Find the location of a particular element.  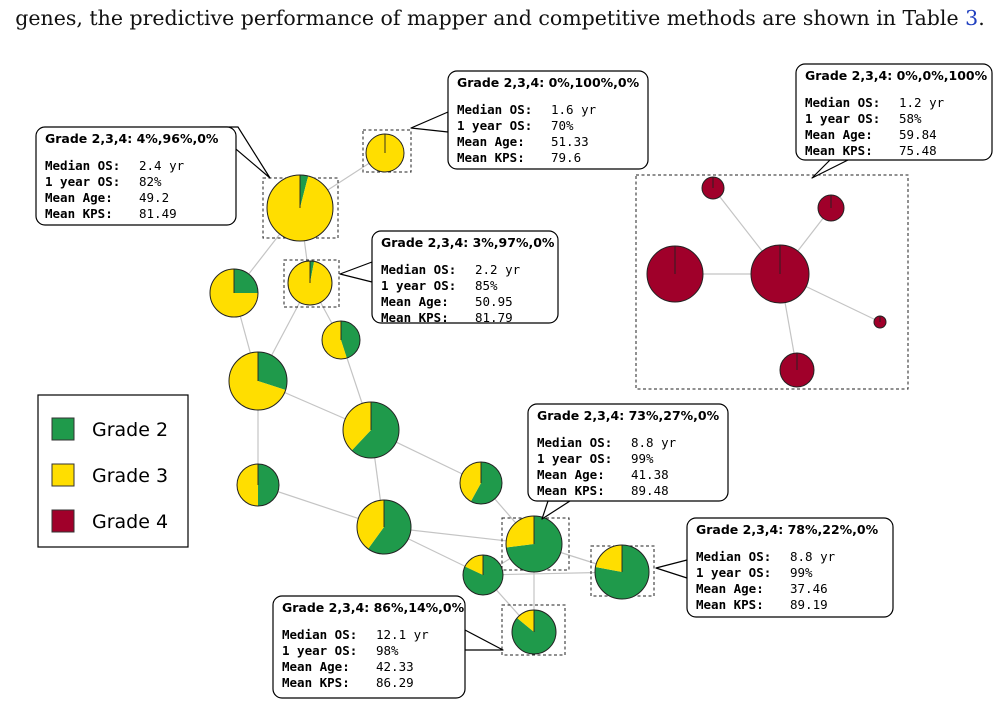

legend: Grade 2 Grade 3 Grade 4 is located at coordinates (113, 471).